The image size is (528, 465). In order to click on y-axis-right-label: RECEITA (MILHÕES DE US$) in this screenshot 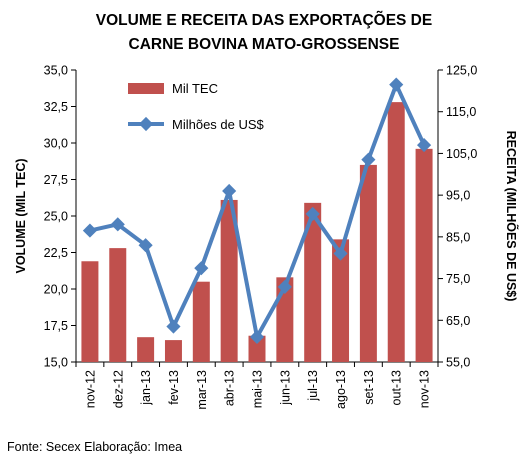, I will do `click(511, 216)`.